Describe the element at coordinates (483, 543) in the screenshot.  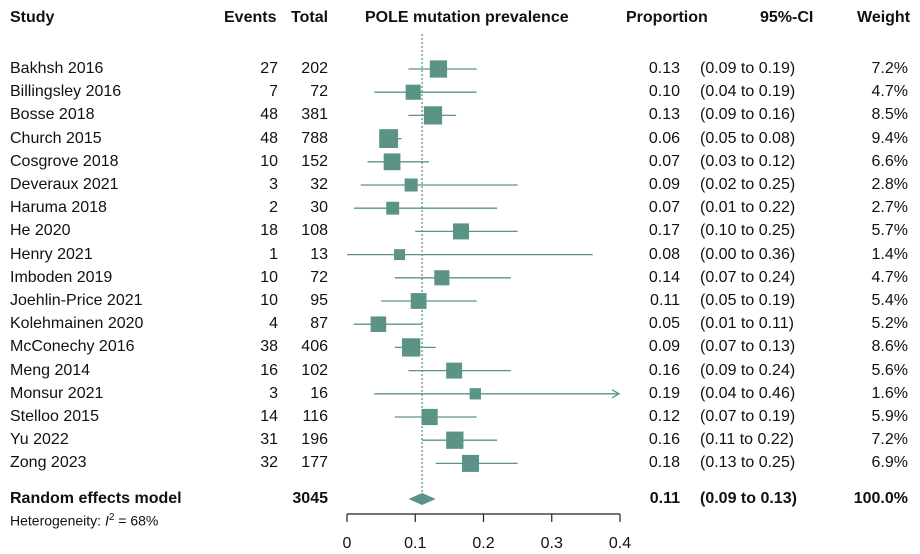
I see `x-tick-label: 0.2` at that location.